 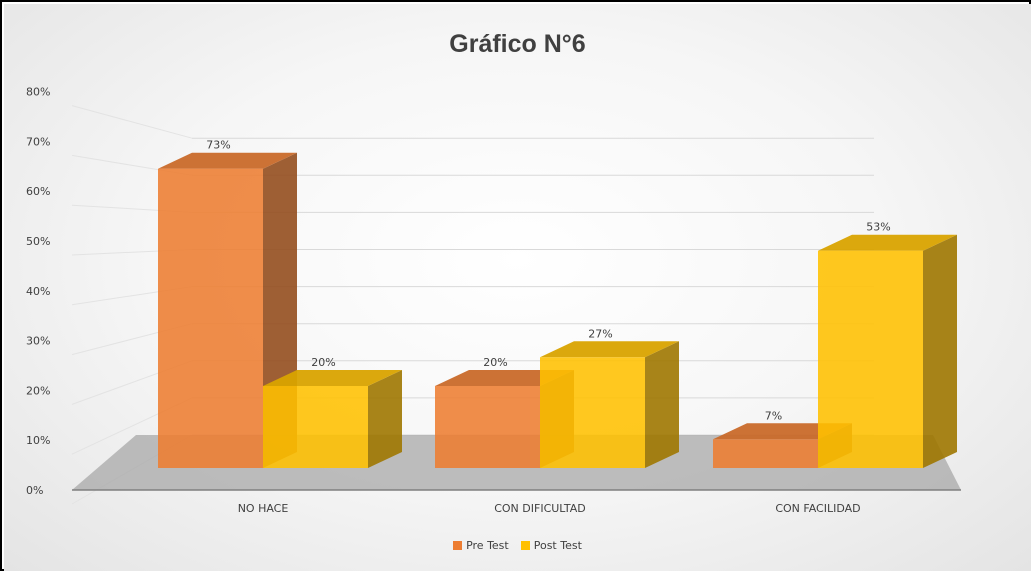 I want to click on category-labels: NO HACE CON DIFICULTAD CON FACILIDAD, so click(x=549, y=508).